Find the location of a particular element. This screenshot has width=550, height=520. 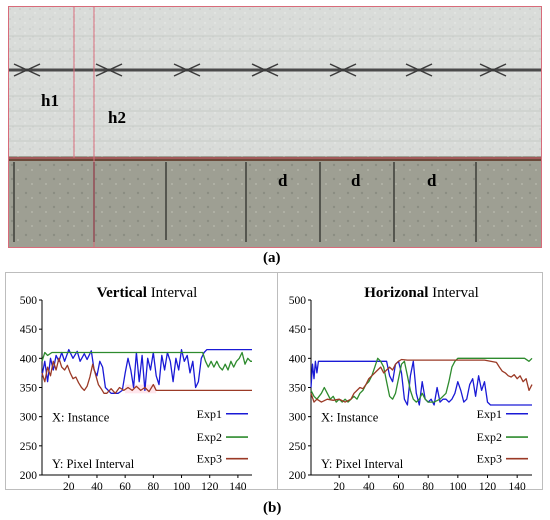

chart-highlight-band is located at coordinates (141, 389).